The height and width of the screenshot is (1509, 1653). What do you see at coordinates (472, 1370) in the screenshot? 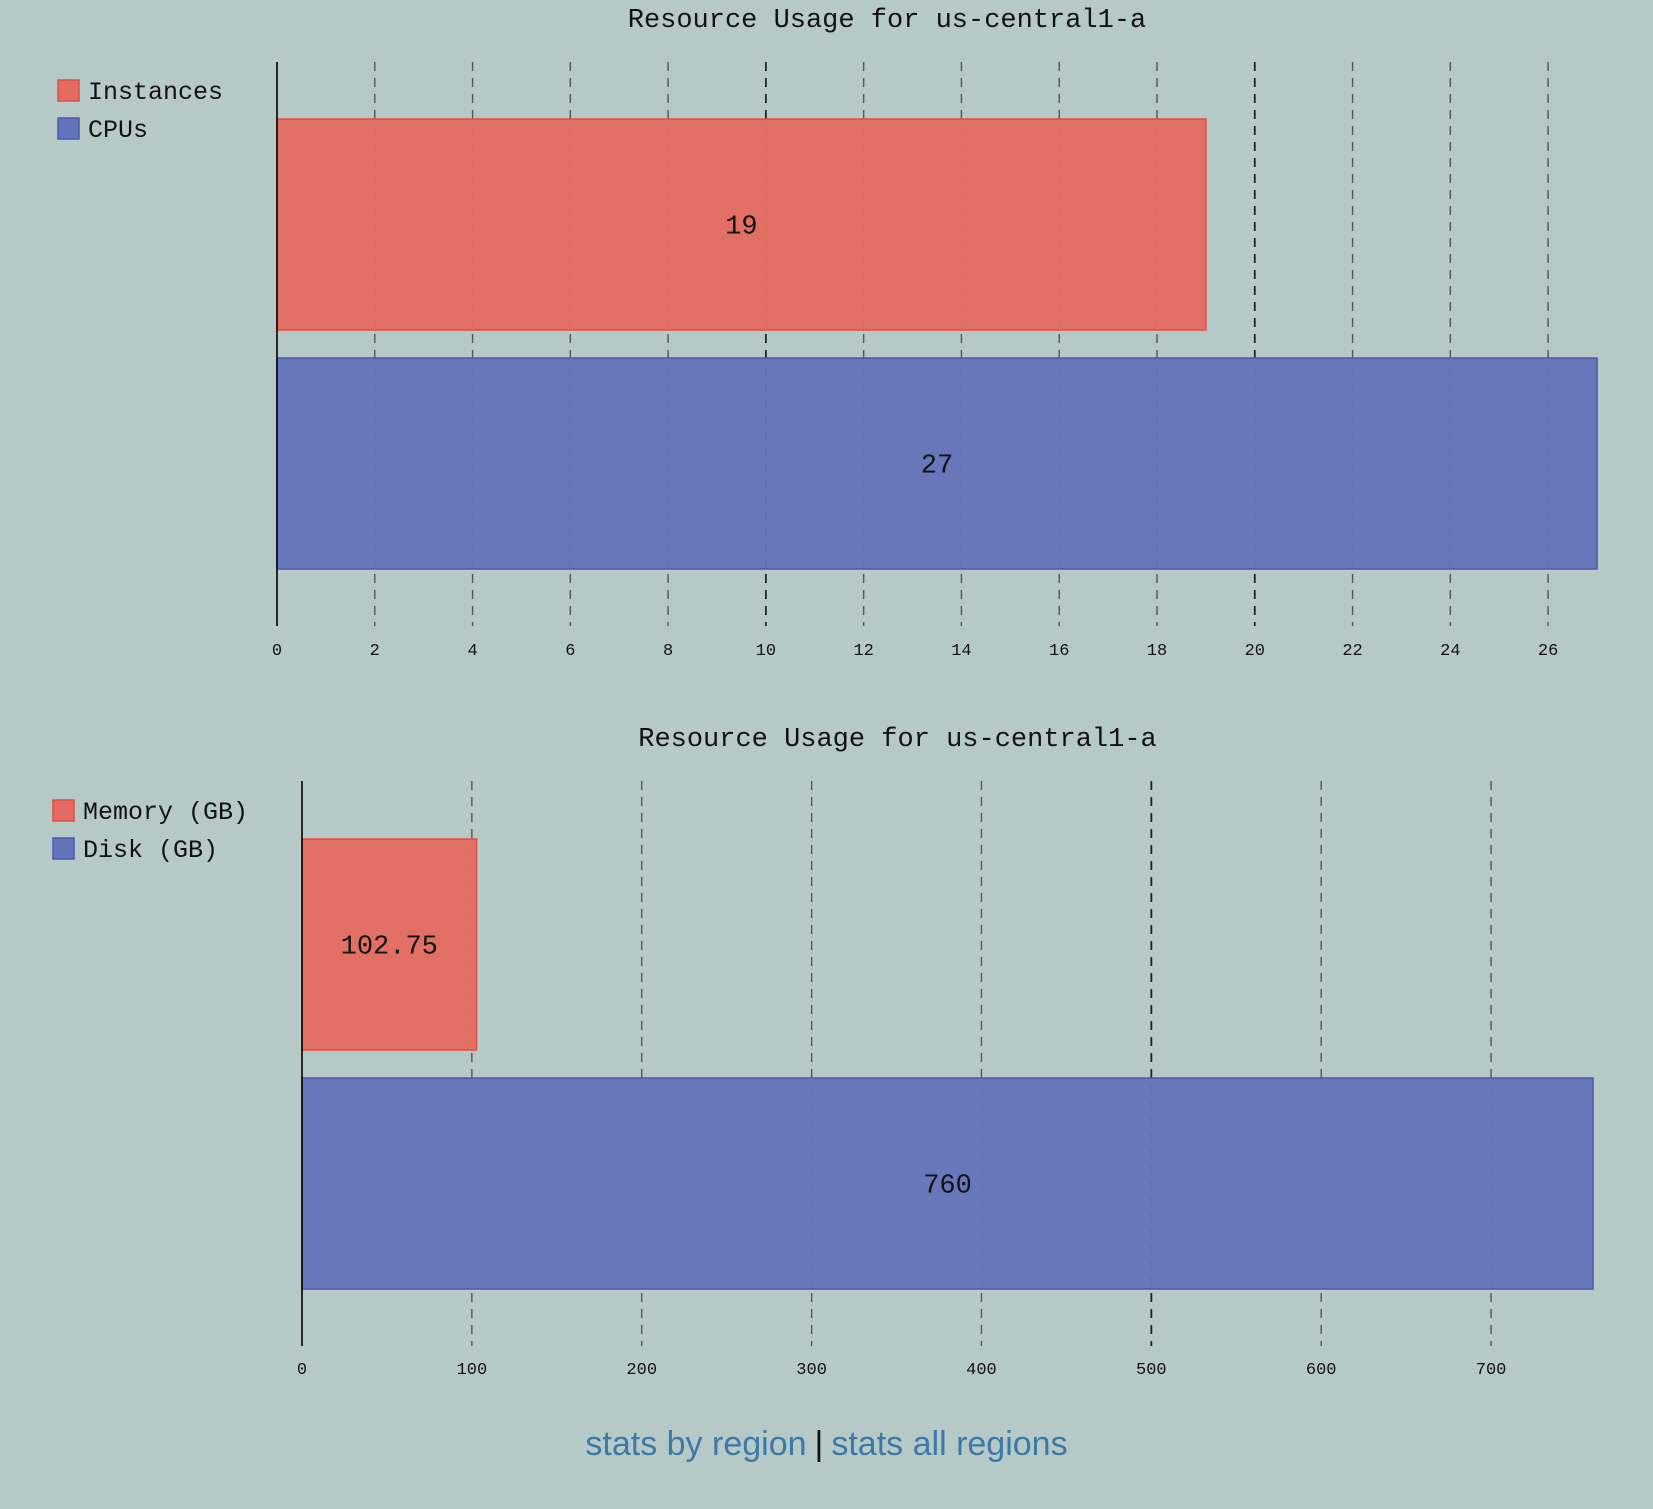
I see `x-tick-label: 100` at bounding box center [472, 1370].